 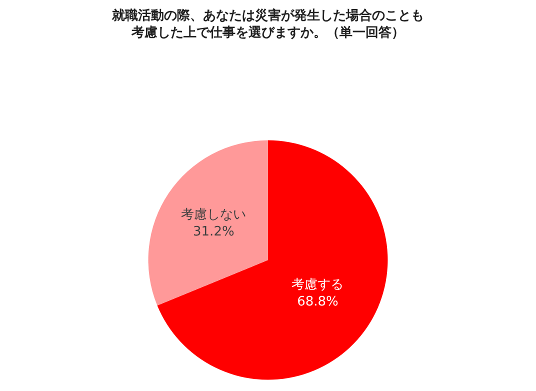 What do you see at coordinates (318, 284) in the screenshot?
I see `slice-label: 考慮する` at bounding box center [318, 284].